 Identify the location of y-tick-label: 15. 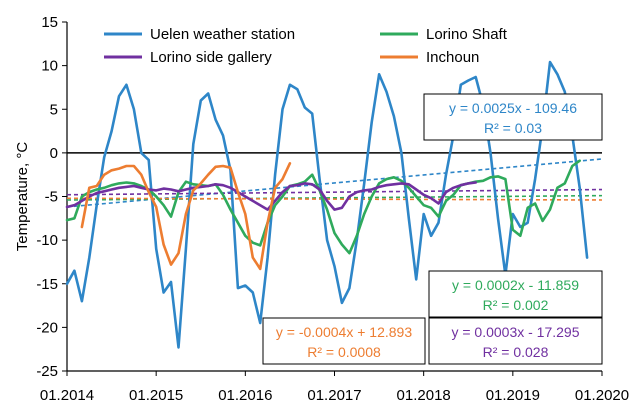
(49, 22).